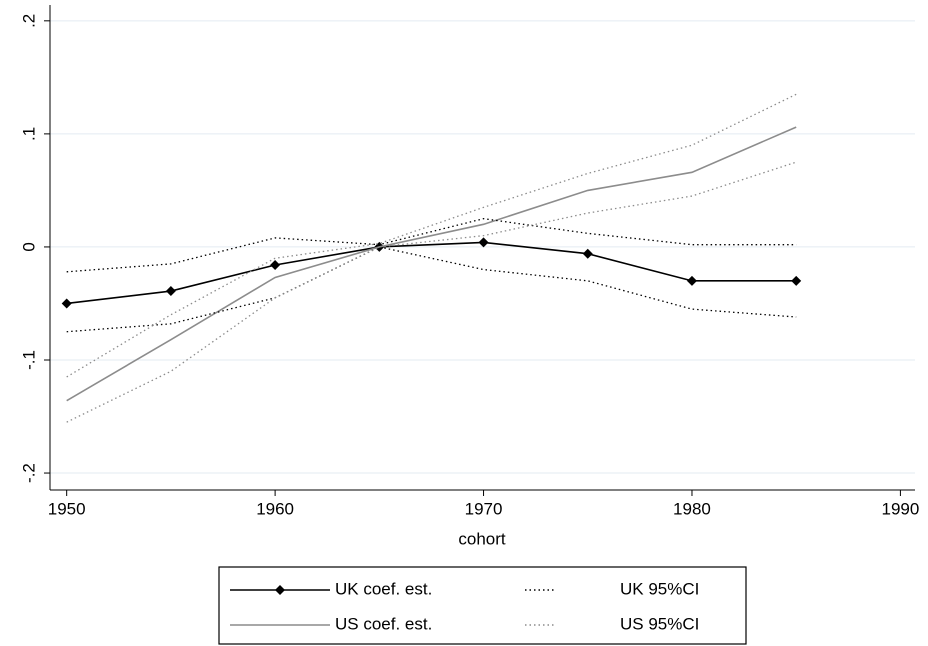 The image size is (928, 646). What do you see at coordinates (482, 538) in the screenshot?
I see `x-axis-label: cohort` at bounding box center [482, 538].